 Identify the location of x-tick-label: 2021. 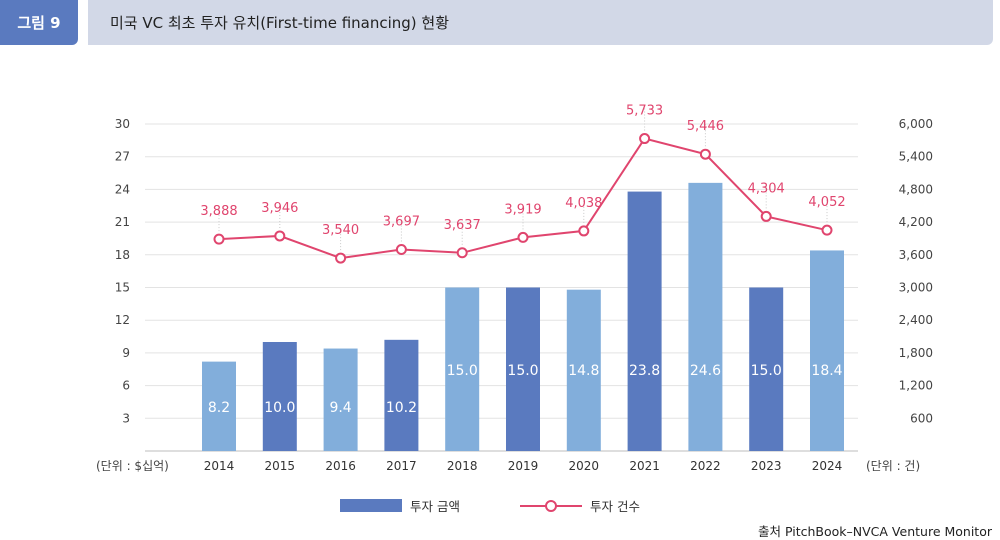
(644, 466).